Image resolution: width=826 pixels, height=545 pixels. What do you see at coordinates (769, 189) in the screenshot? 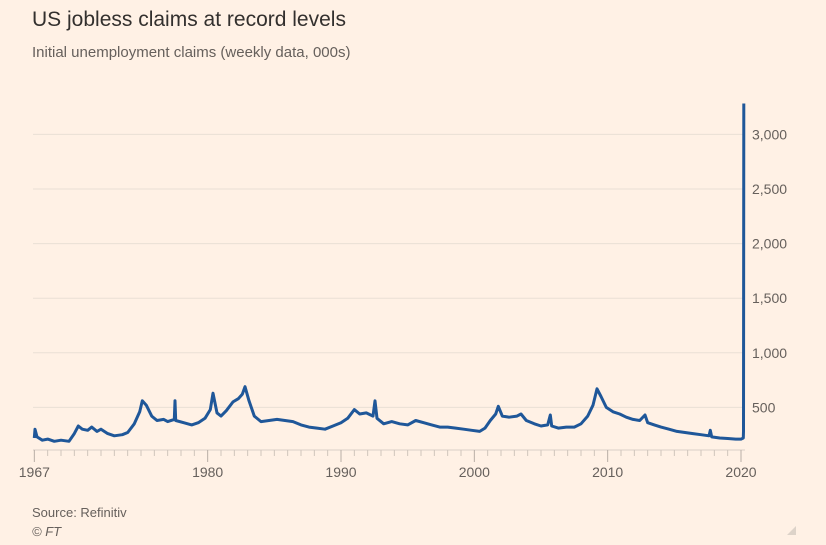
I see `y-tick-label: 2,500` at bounding box center [769, 189].